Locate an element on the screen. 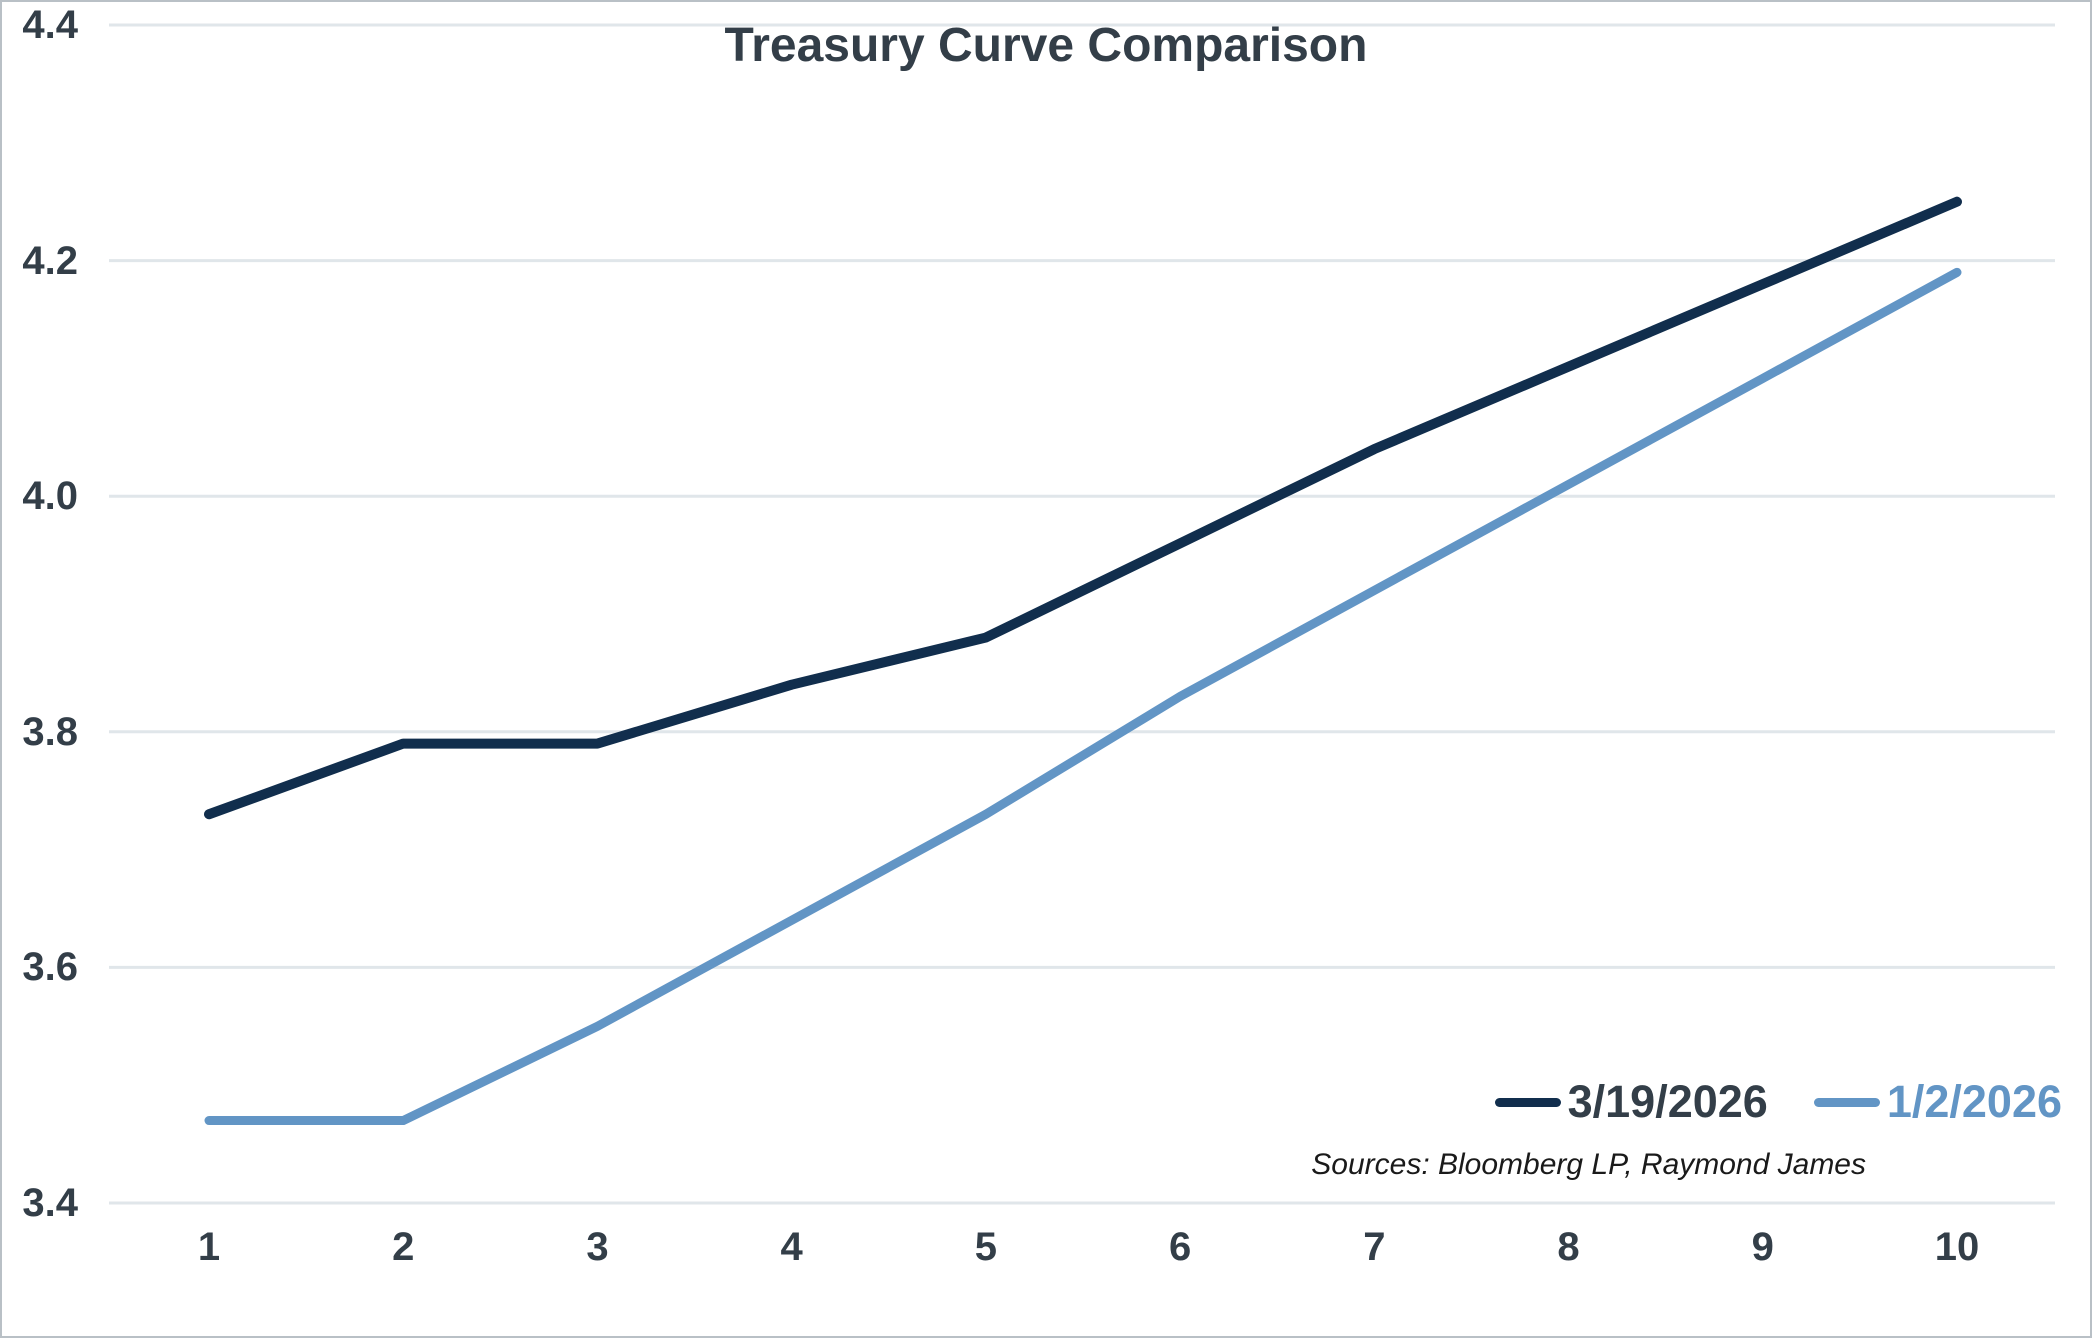 This screenshot has width=2092, height=1338. x-tick-label: 3 is located at coordinates (597, 1247).